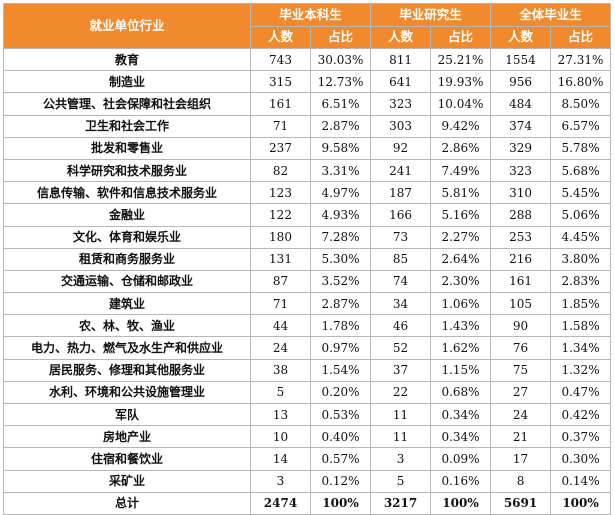  Describe the element at coordinates (340, 481) in the screenshot. I see `undergraduate-percent-cell: 0.12%` at that location.